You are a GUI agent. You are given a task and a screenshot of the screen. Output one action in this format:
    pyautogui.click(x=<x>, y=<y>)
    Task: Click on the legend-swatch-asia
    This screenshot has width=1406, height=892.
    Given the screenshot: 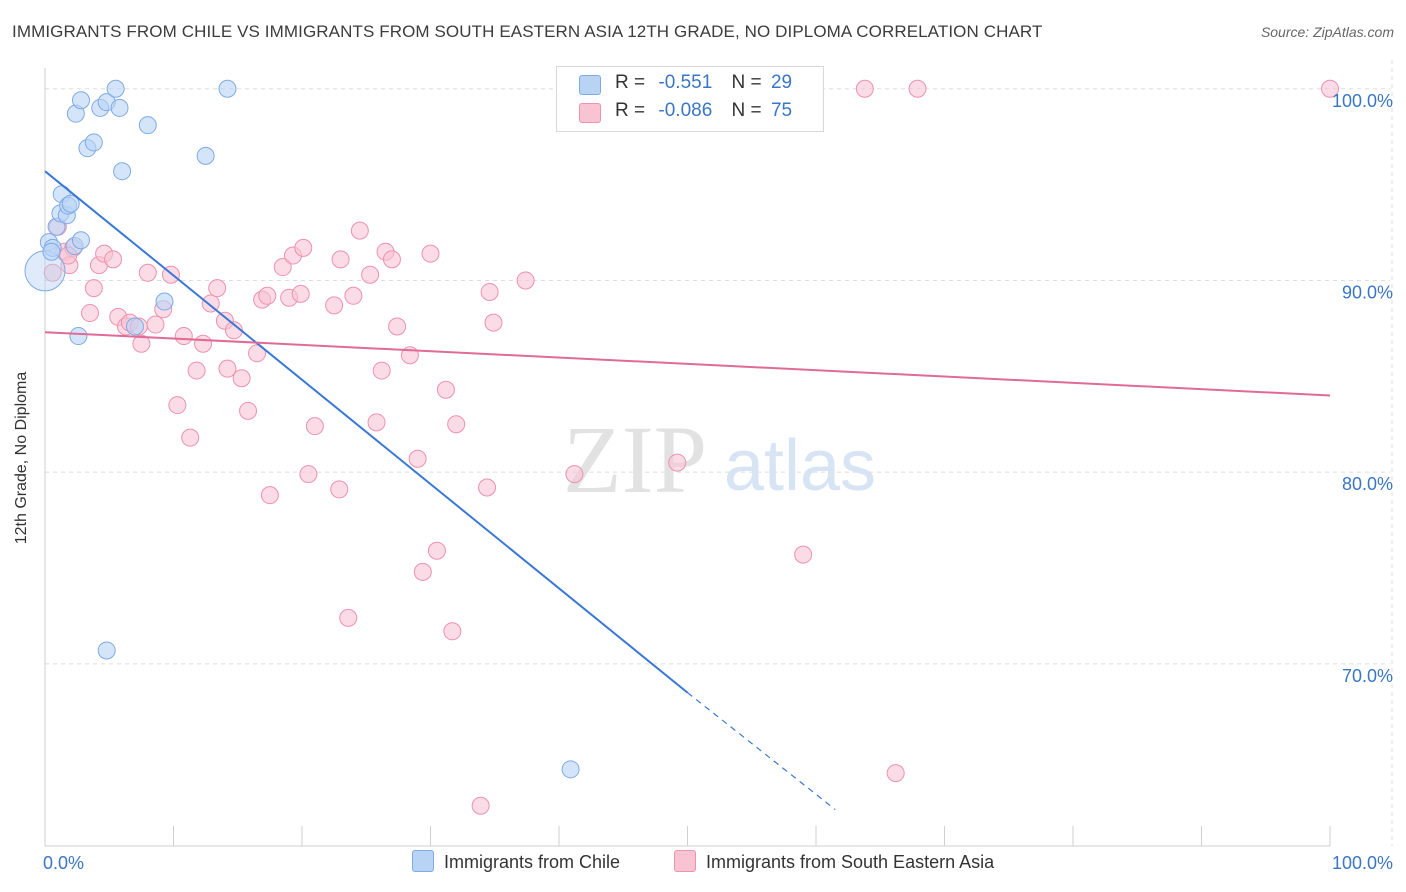 What is the action you would take?
    pyautogui.click(x=590, y=113)
    